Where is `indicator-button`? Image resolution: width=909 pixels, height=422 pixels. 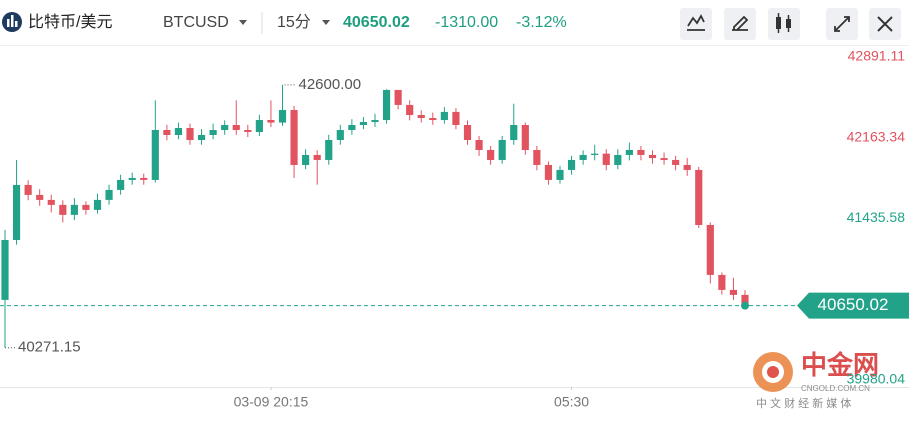
indicator-button is located at coordinates (696, 24).